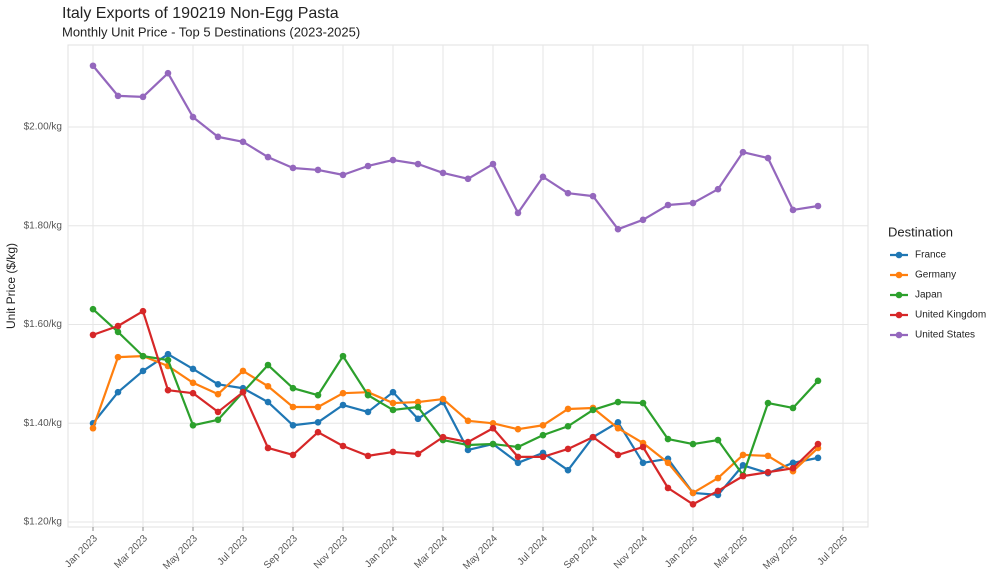 The height and width of the screenshot is (582, 1000). What do you see at coordinates (950, 315) in the screenshot?
I see `legend-label: United Kingdom` at bounding box center [950, 315].